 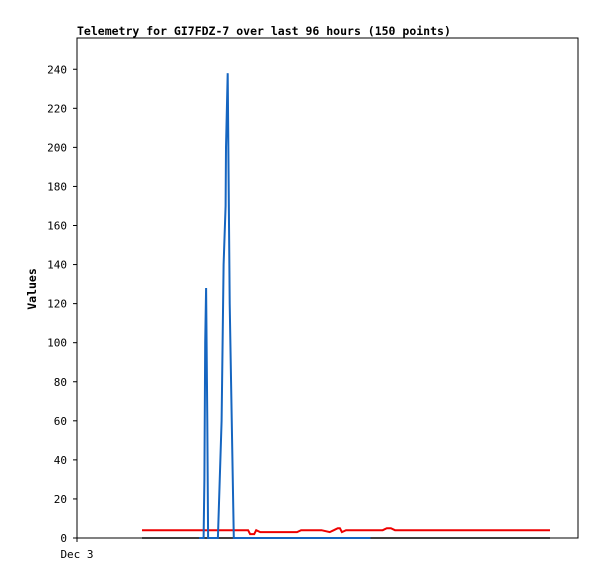 I want to click on y-tick-label: 120, so click(x=57, y=304).